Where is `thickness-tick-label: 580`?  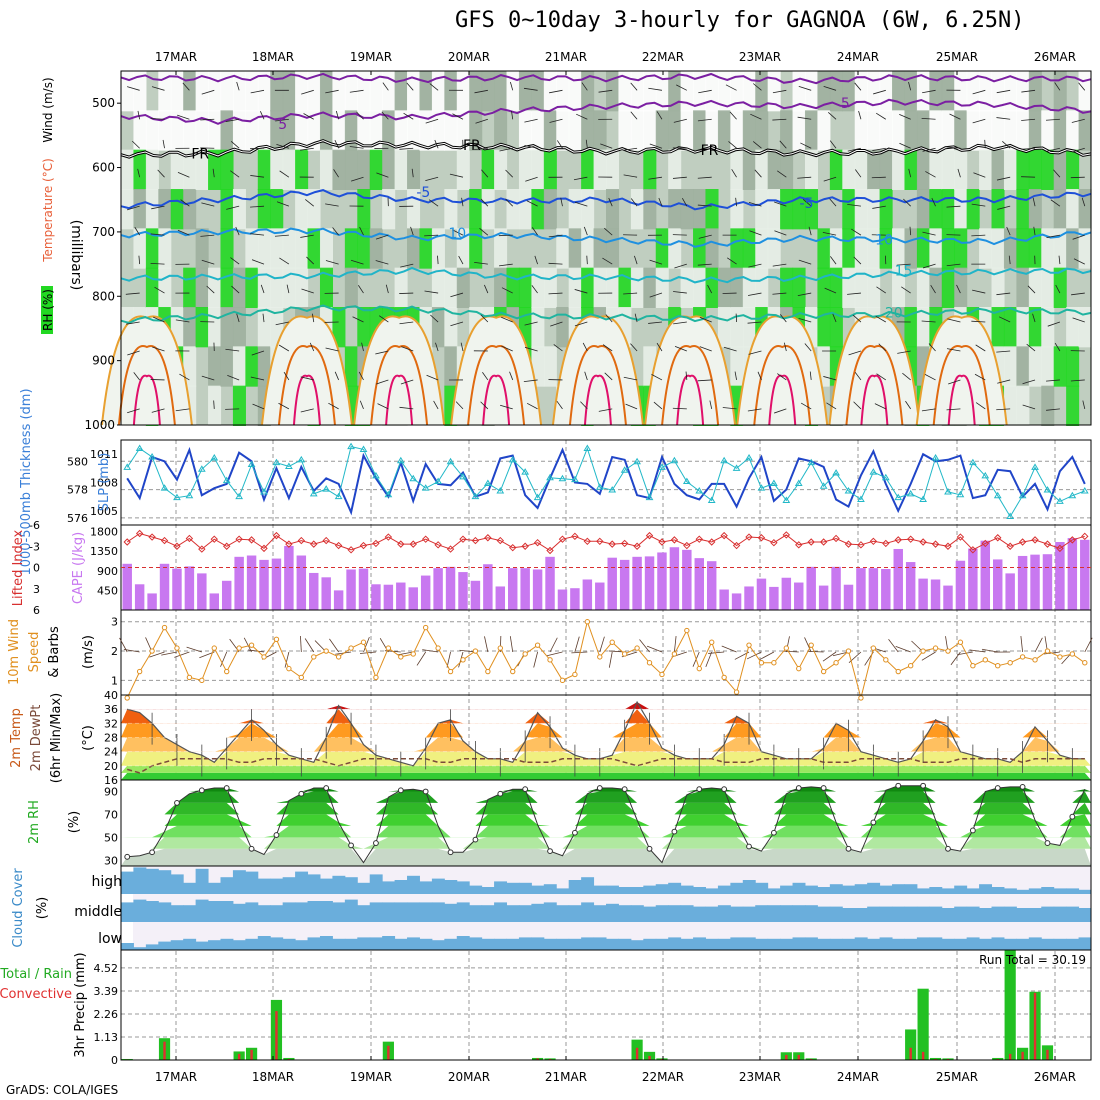
thickness-tick-label: 580 is located at coordinates (77, 461).